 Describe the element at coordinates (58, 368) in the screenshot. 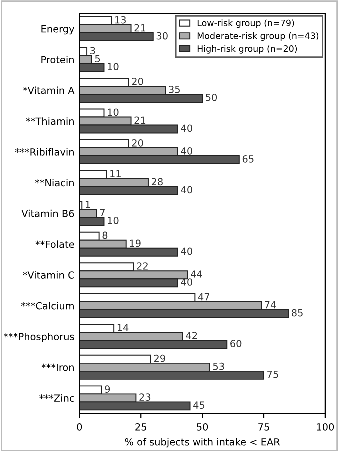

I see `y-tick-label: ***Iron` at that location.